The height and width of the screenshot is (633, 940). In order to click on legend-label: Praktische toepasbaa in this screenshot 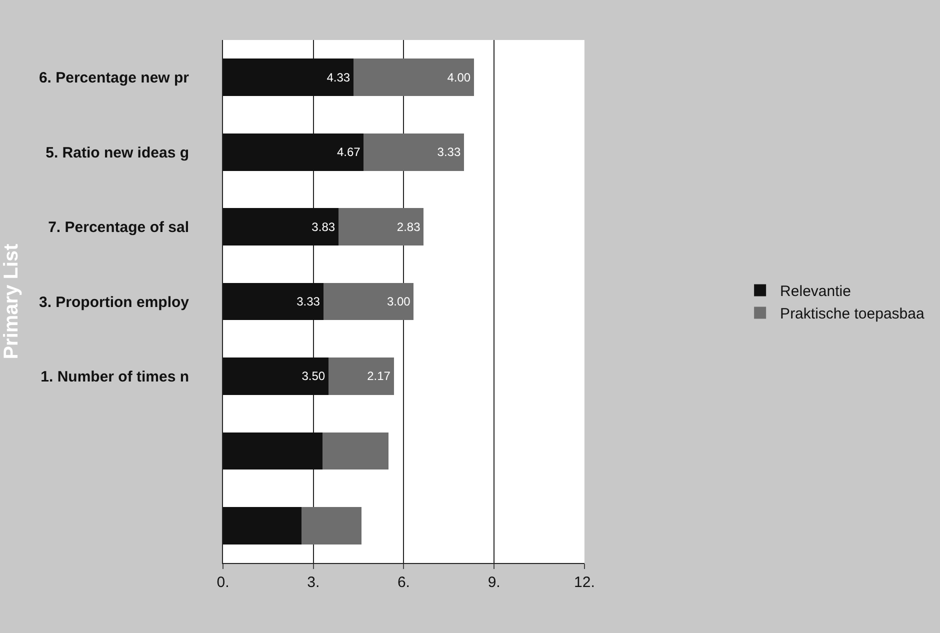, I will do `click(852, 314)`.